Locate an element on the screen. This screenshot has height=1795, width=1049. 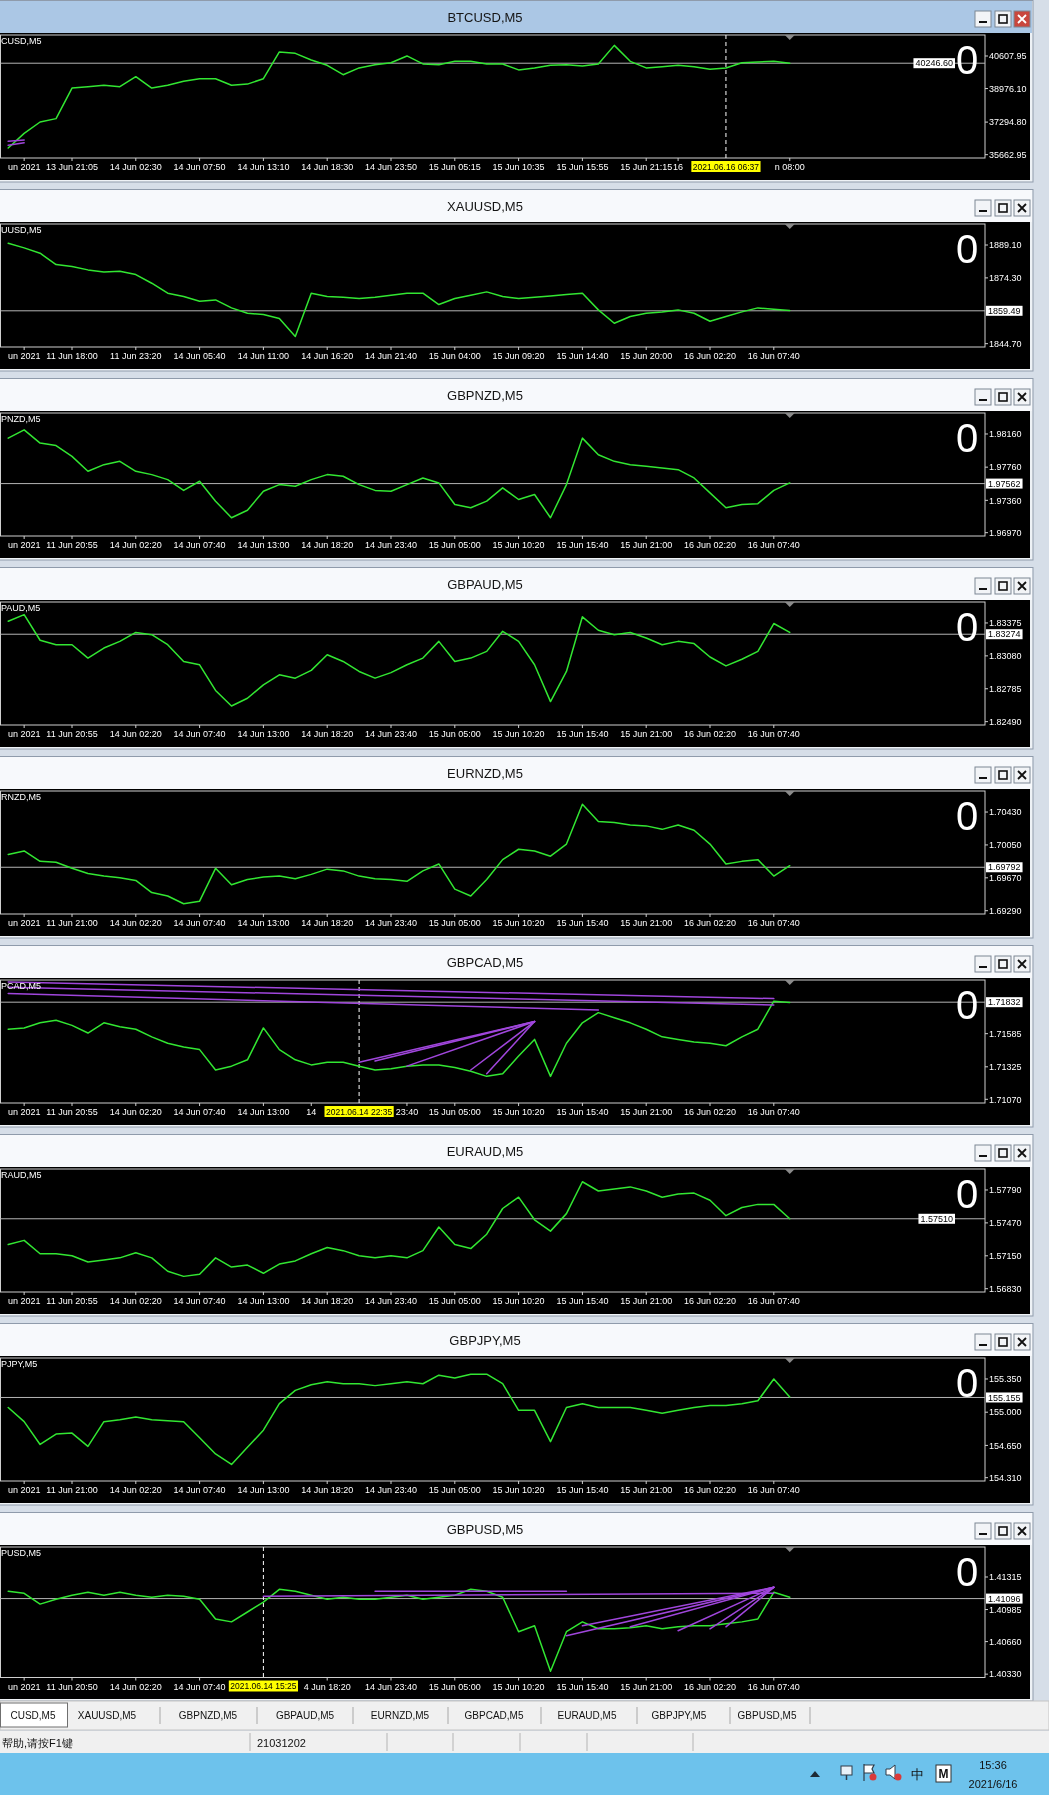
chart-title: BTCUSD,M5 is located at coordinates (485, 17).